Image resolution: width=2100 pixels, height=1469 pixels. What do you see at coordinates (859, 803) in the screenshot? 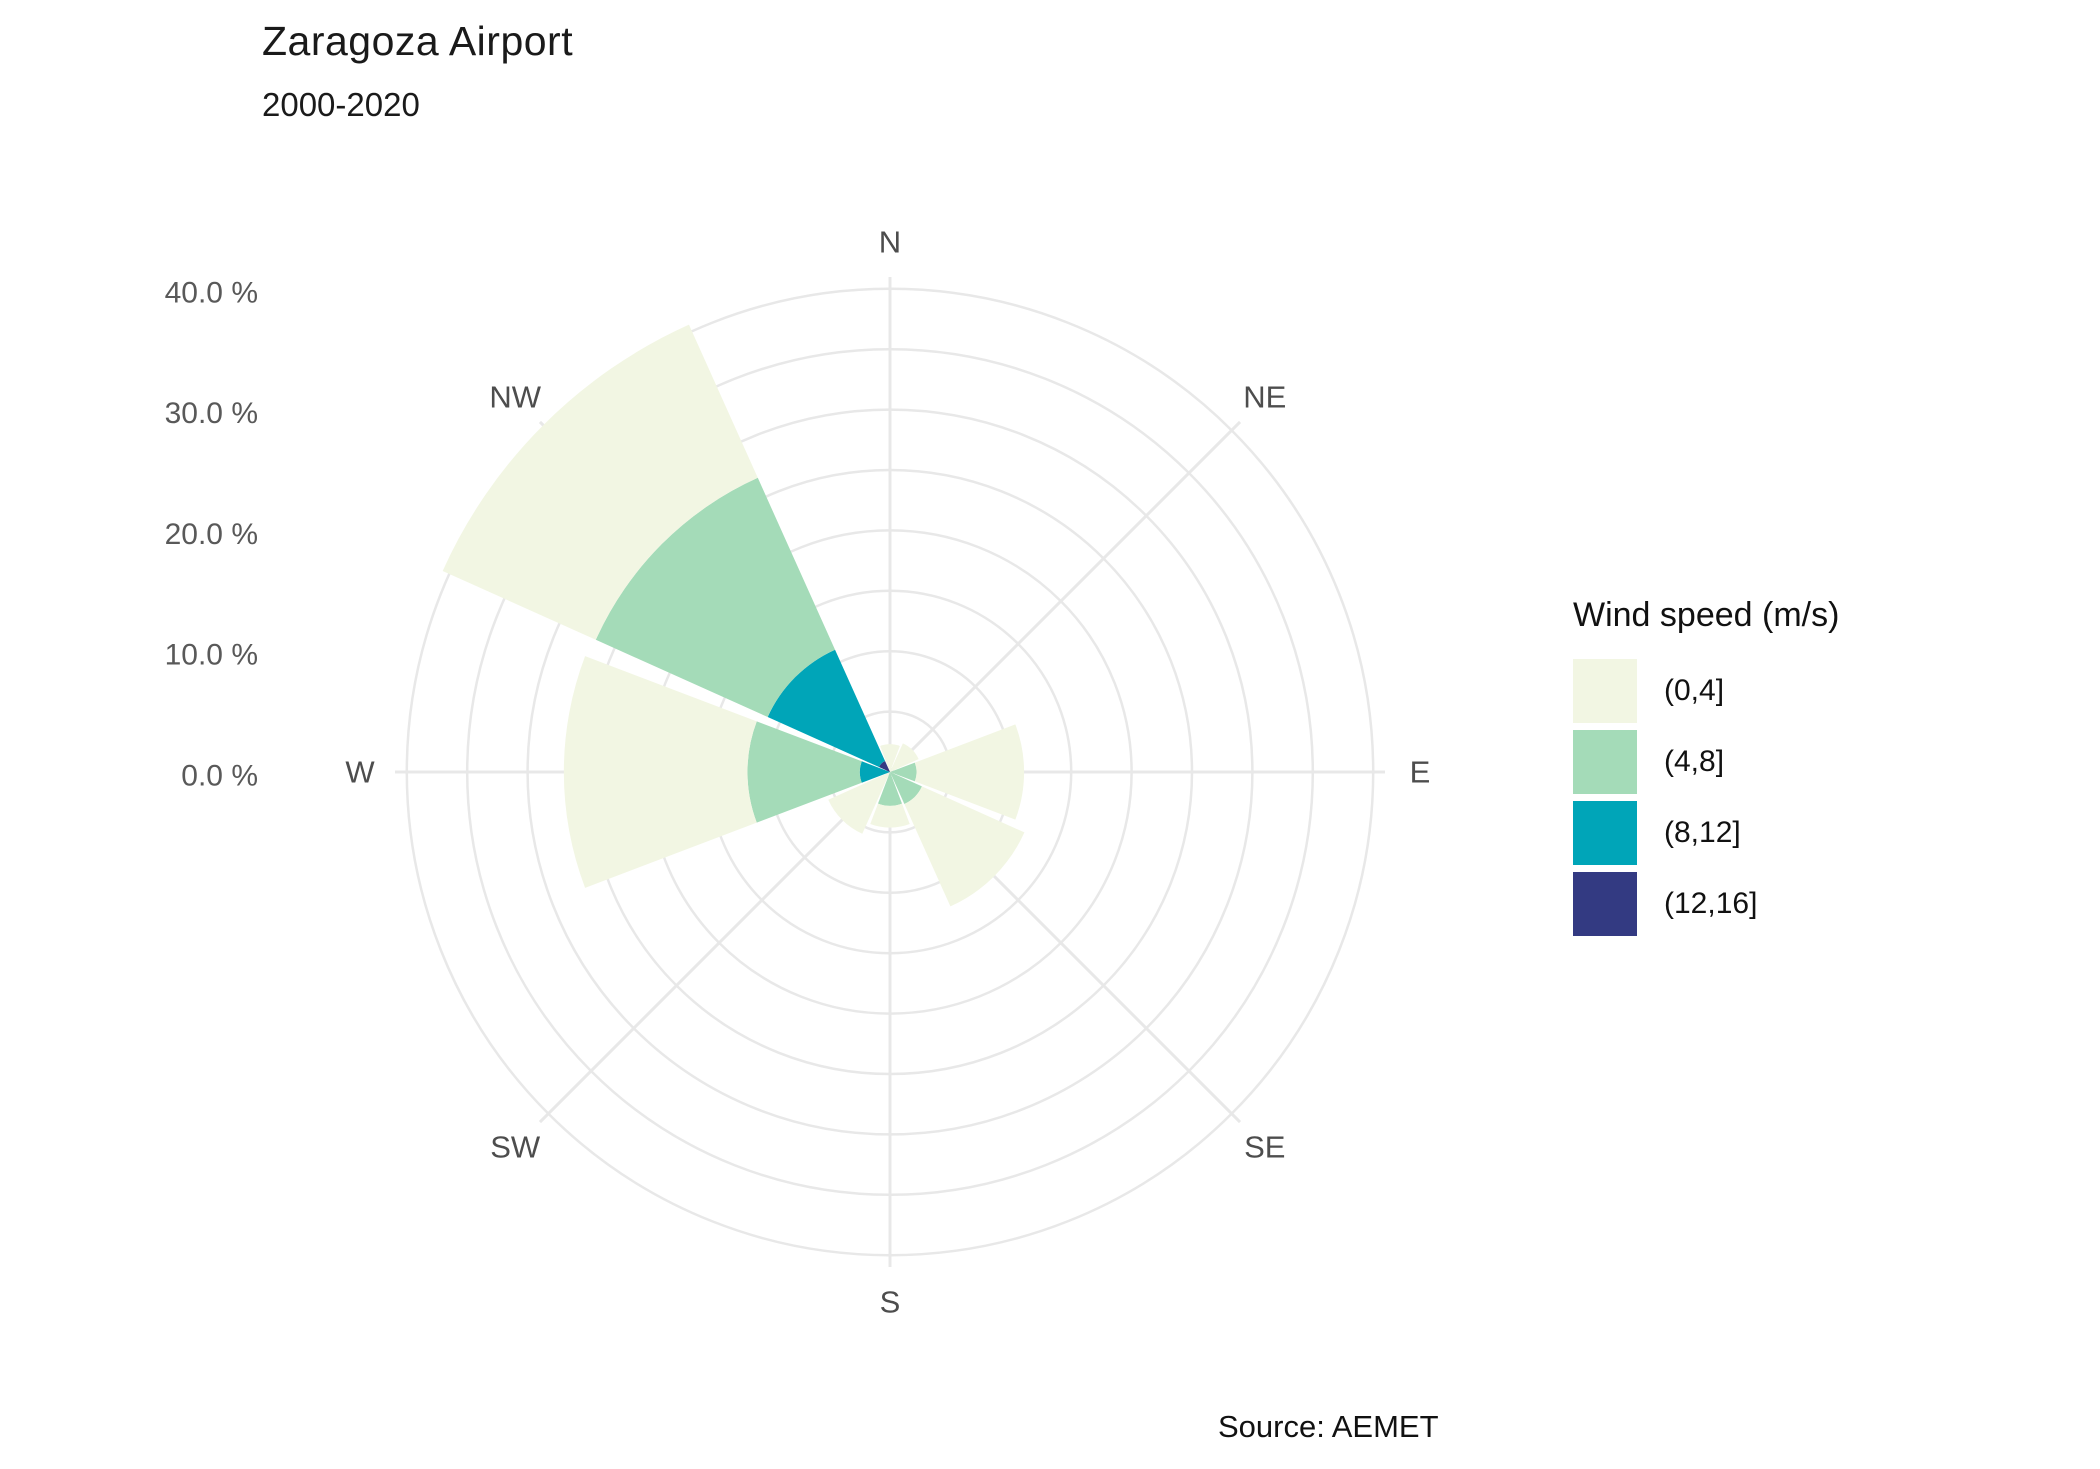
I see `windrose-sector-sw-band-(0,4]` at bounding box center [859, 803].